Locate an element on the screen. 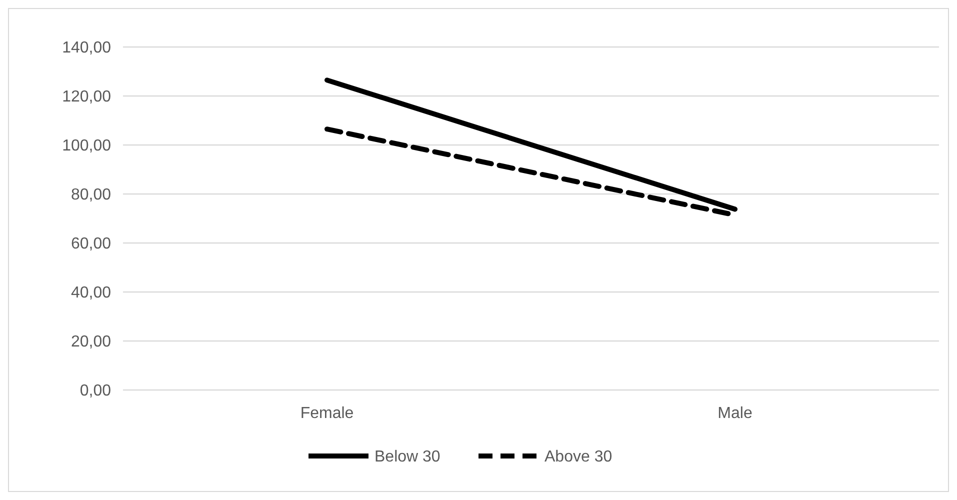  y-tick-label: 80,00 is located at coordinates (91, 195).